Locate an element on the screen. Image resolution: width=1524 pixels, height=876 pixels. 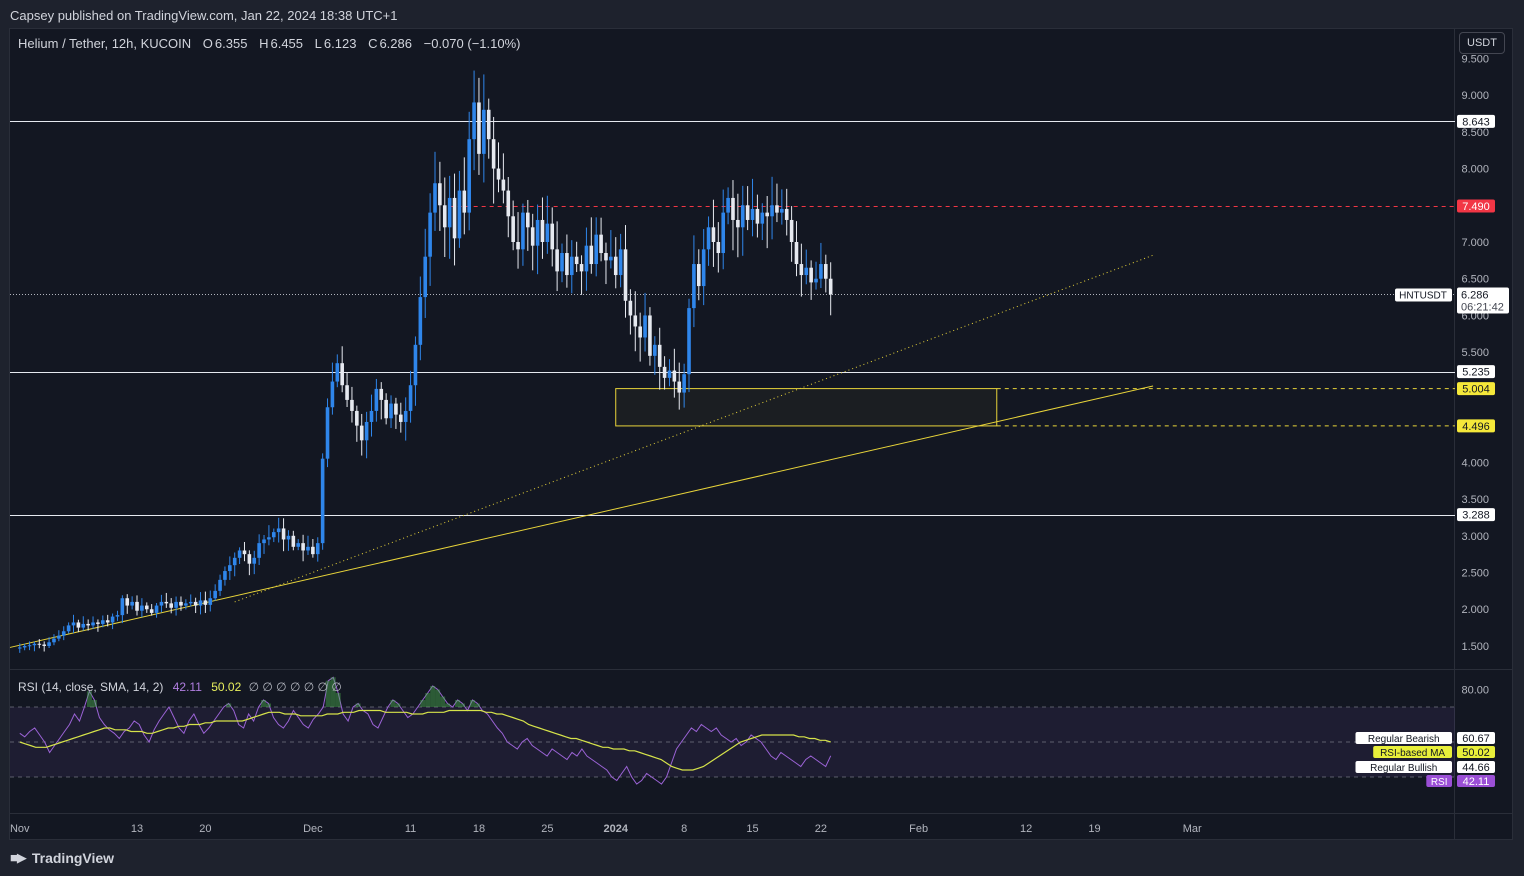
rsi-label-name: RSI is located at coordinates (1439, 782).